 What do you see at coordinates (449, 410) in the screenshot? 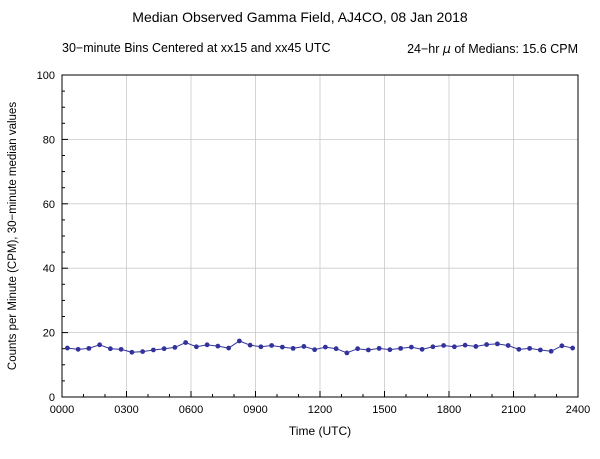
I see `x-tick-label: 1800` at bounding box center [449, 410].